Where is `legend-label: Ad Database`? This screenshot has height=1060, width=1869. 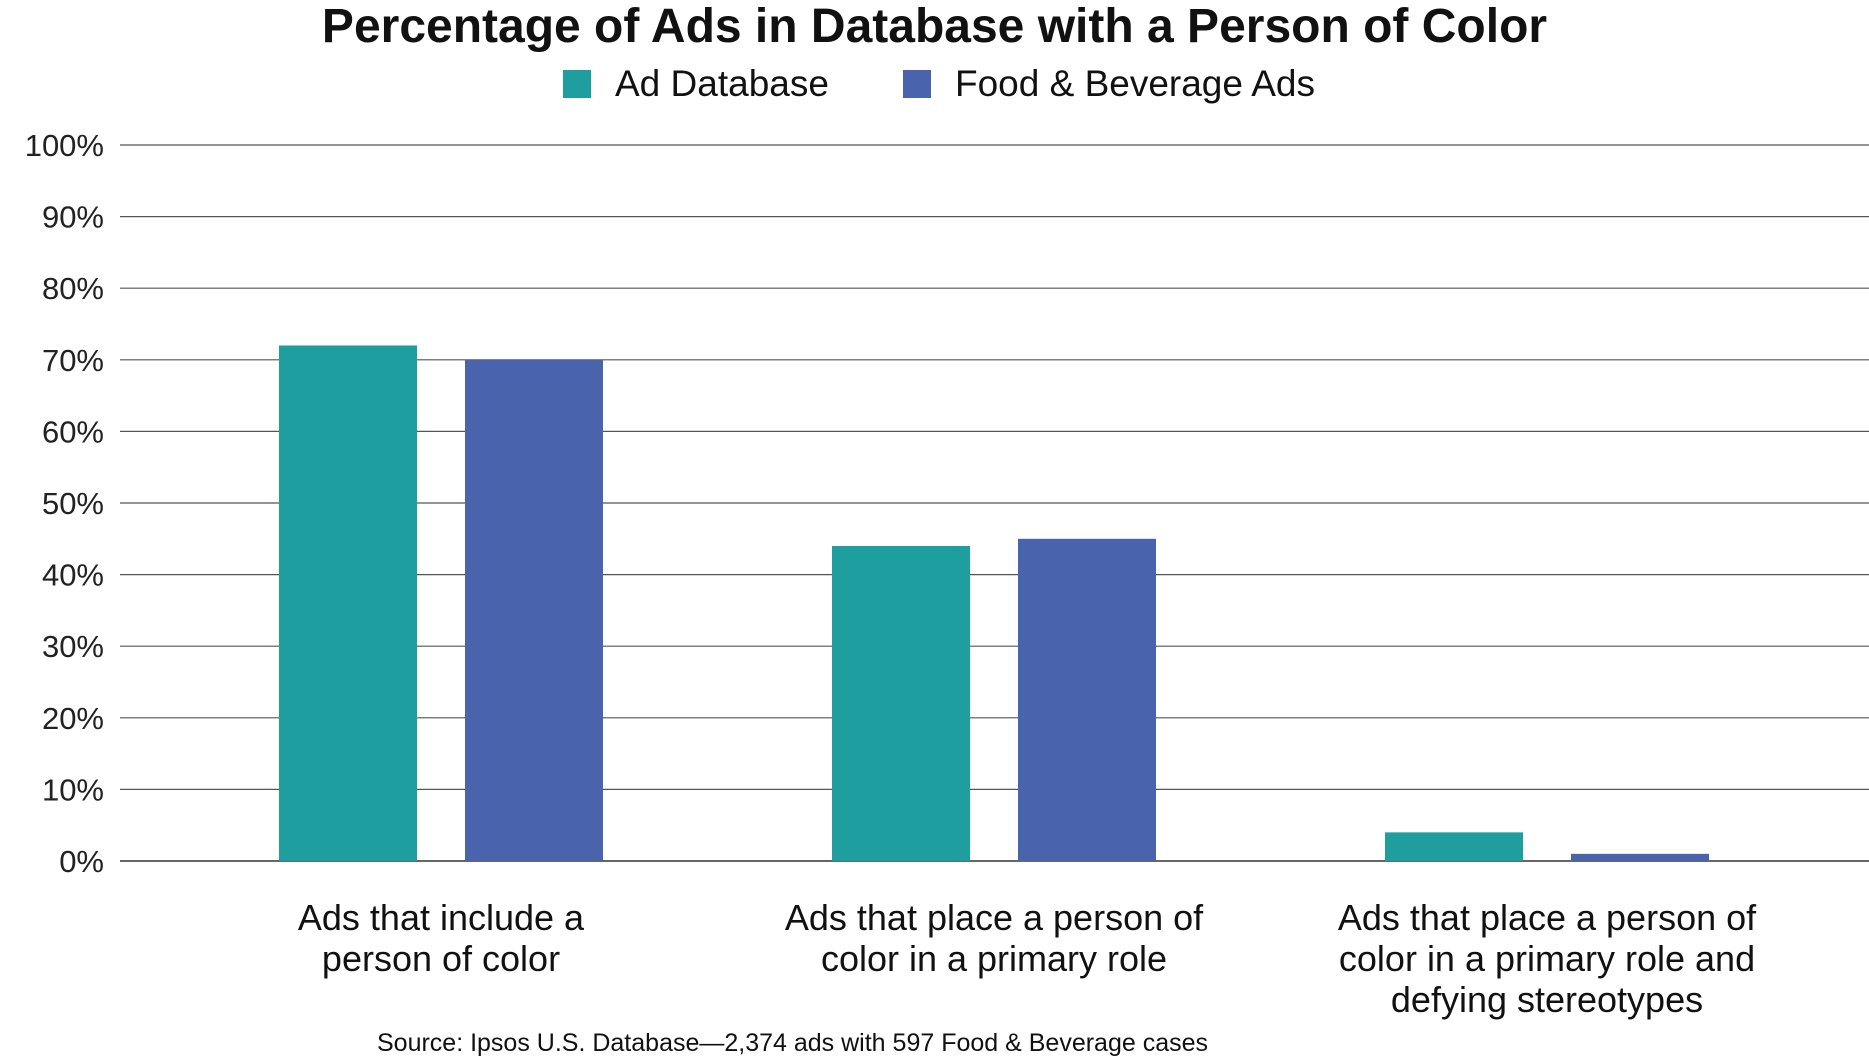 legend-label: Ad Database is located at coordinates (722, 83).